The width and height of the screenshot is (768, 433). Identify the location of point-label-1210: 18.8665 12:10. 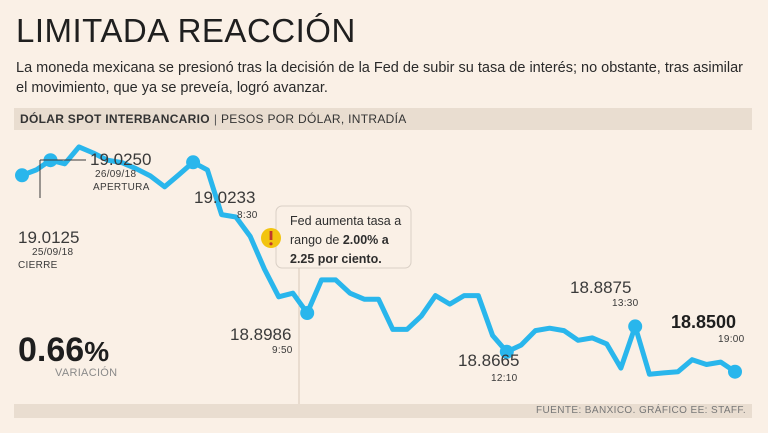
(488, 367).